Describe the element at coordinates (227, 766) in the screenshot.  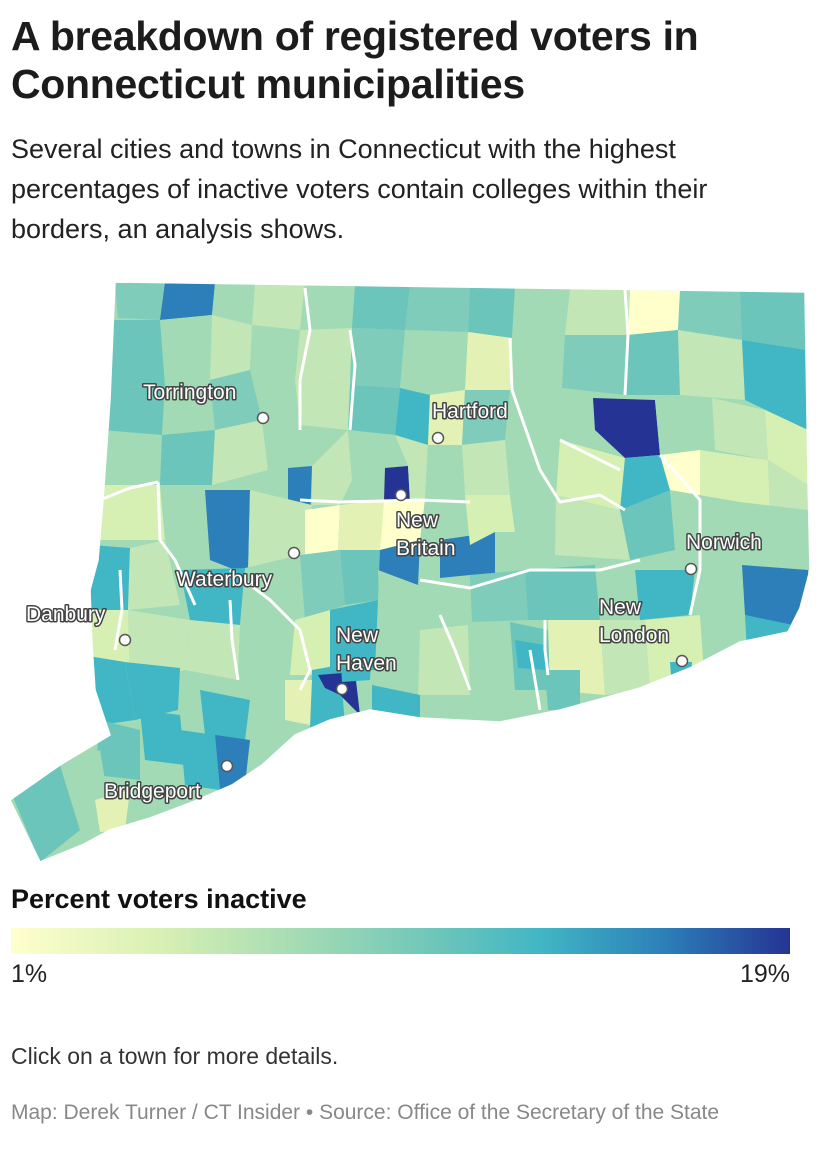
I see `city-marker-bridgeport` at that location.